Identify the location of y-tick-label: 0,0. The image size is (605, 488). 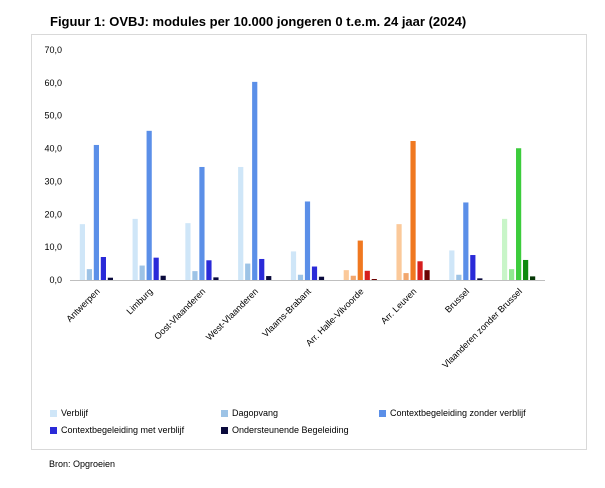
(55, 280).